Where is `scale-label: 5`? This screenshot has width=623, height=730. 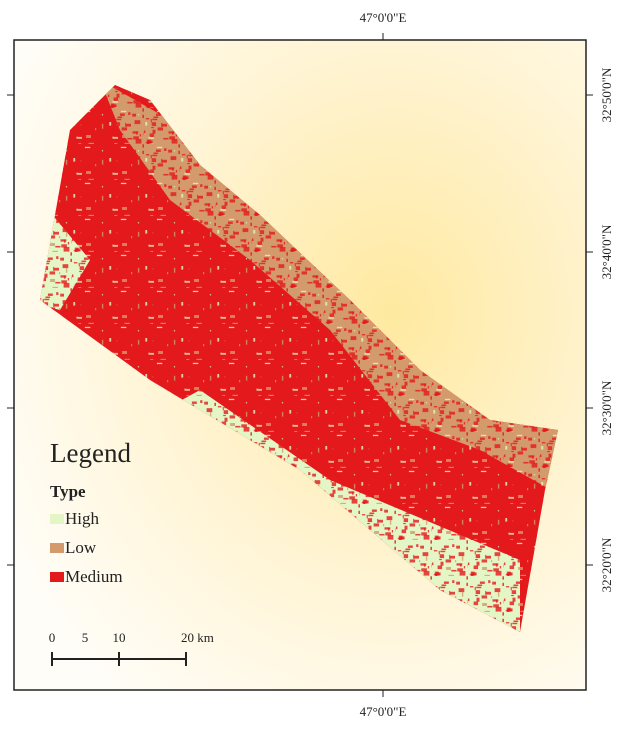 scale-label: 5 is located at coordinates (85, 637).